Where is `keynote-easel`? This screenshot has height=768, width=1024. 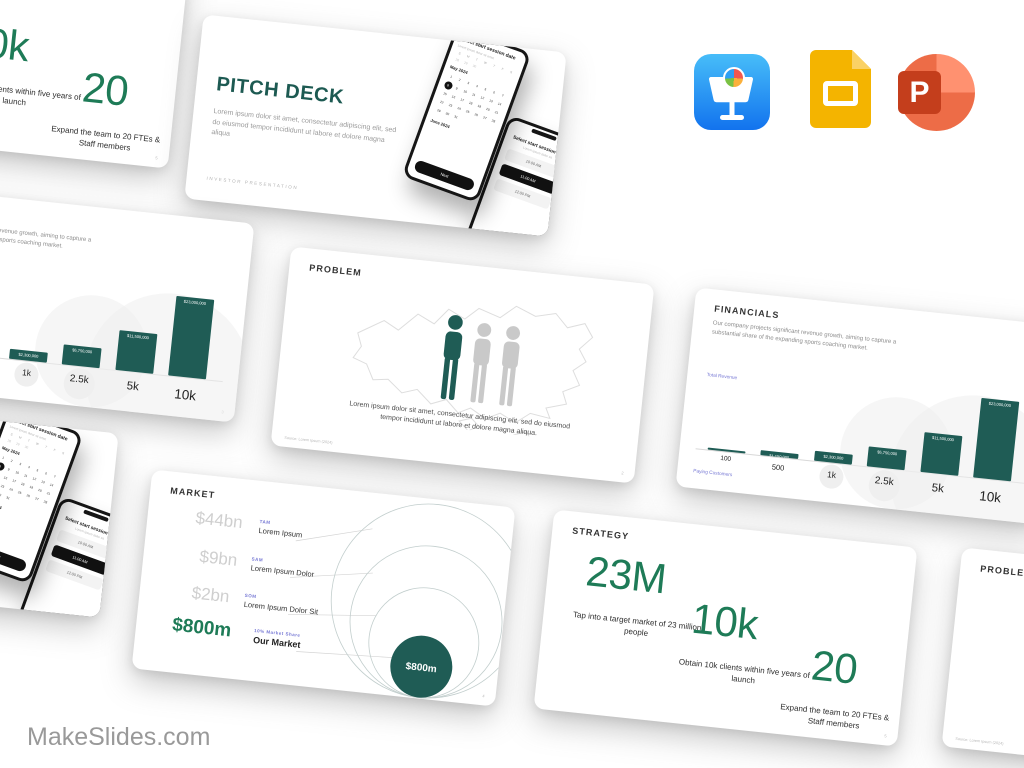
keynote-easel is located at coordinates (731, 98).